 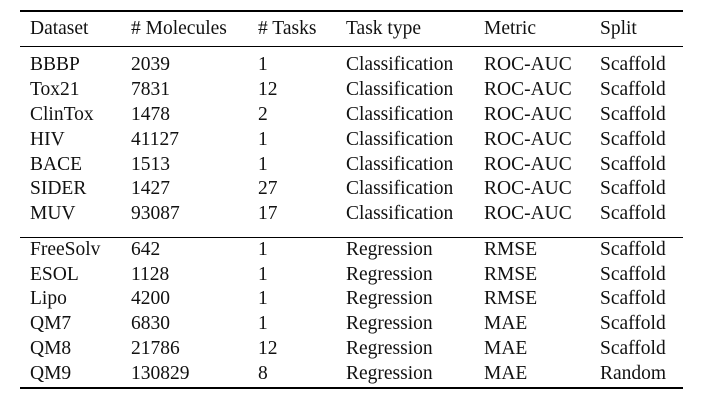 I want to click on header-task-type: Task type, so click(x=383, y=28).